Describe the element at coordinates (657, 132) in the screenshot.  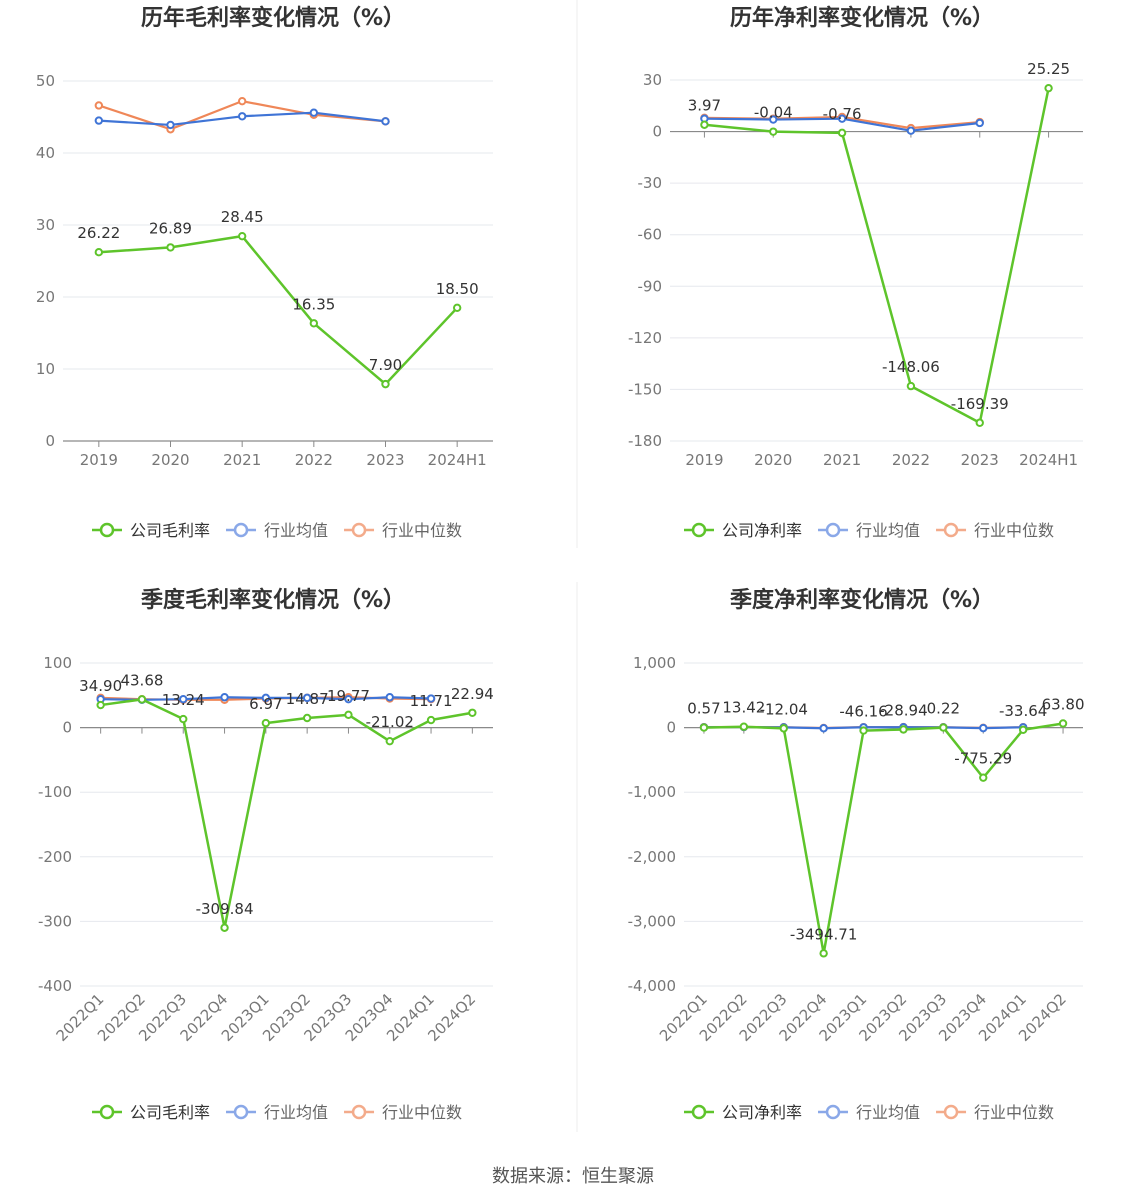
I see `y-tick-label: 0` at that location.